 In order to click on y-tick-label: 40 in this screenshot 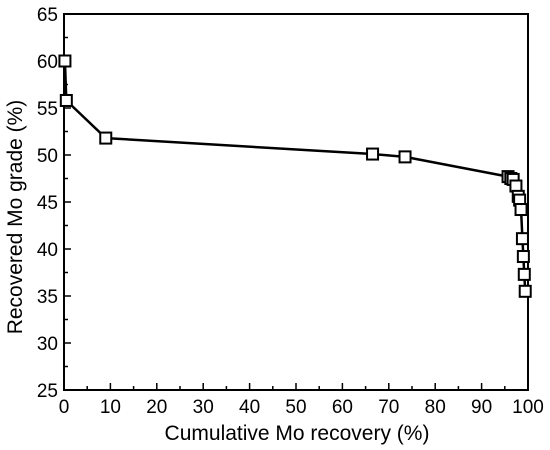, I will do `click(47, 250)`.